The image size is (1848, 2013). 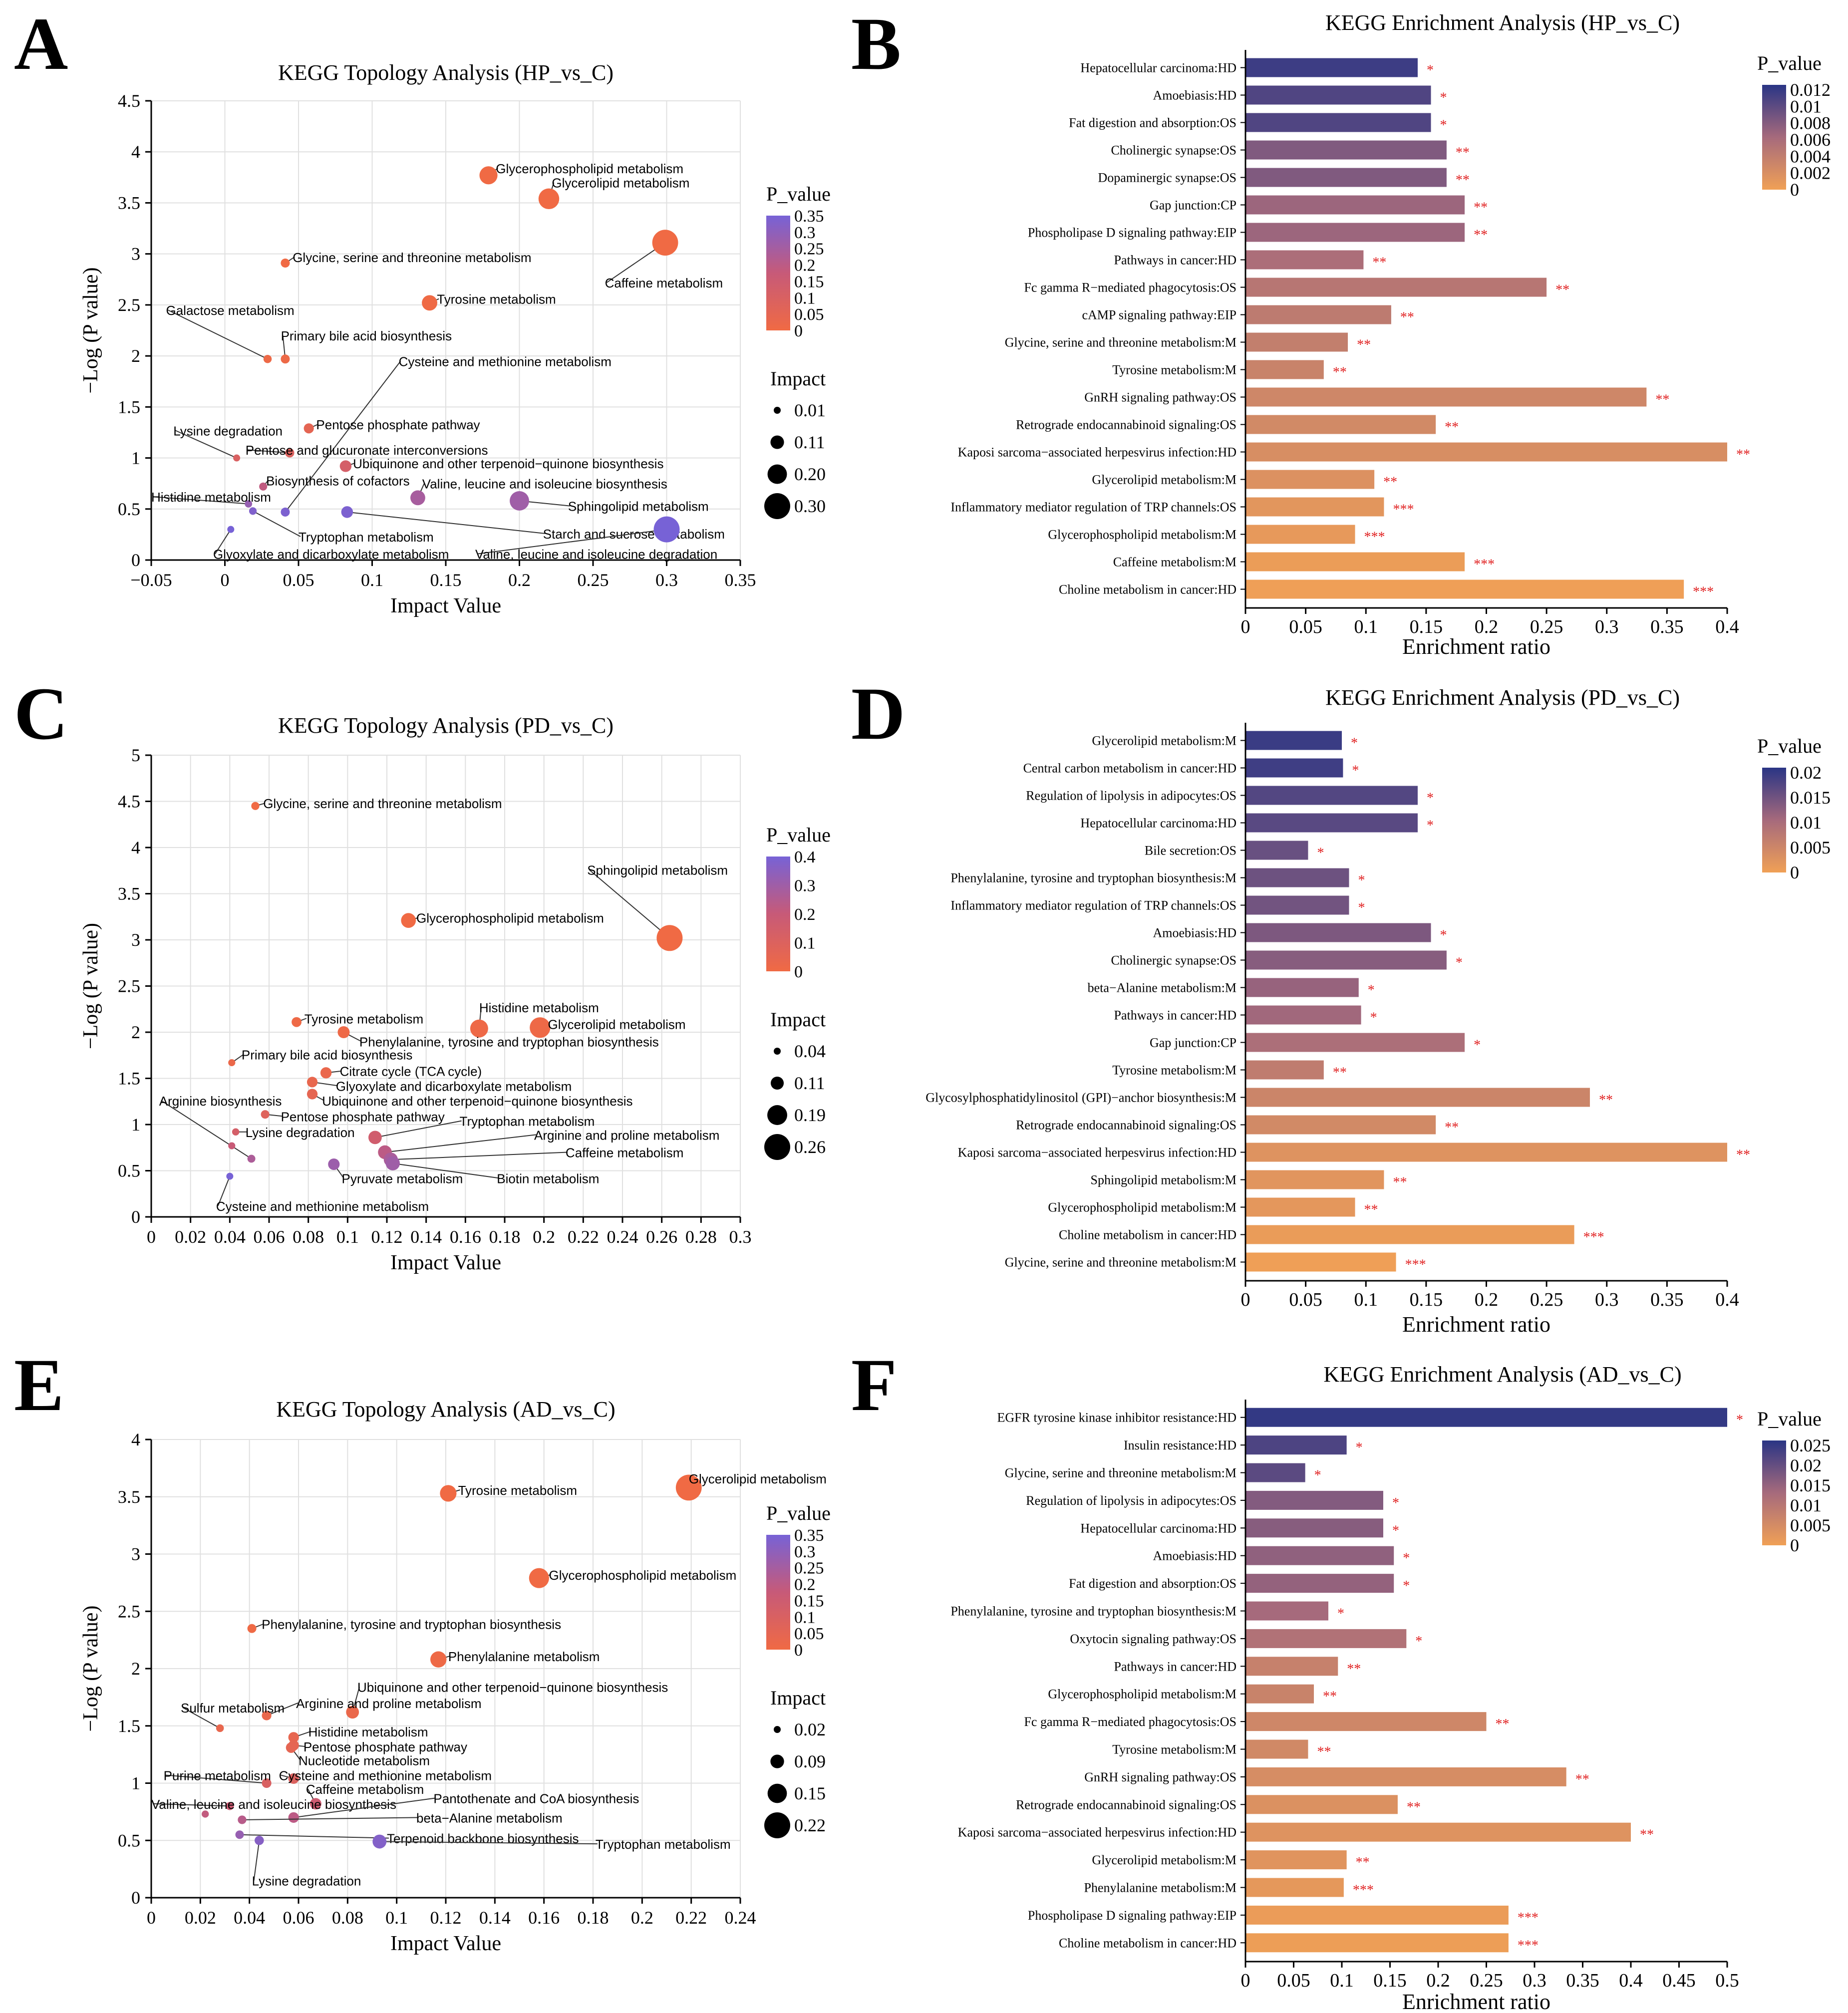 I want to click on x-tick-label: 0.2, so click(x=1438, y=1980).